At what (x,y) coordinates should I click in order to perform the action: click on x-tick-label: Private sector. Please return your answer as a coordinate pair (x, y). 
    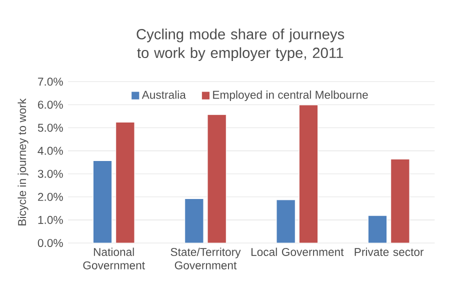
    Looking at the image, I should click on (389, 252).